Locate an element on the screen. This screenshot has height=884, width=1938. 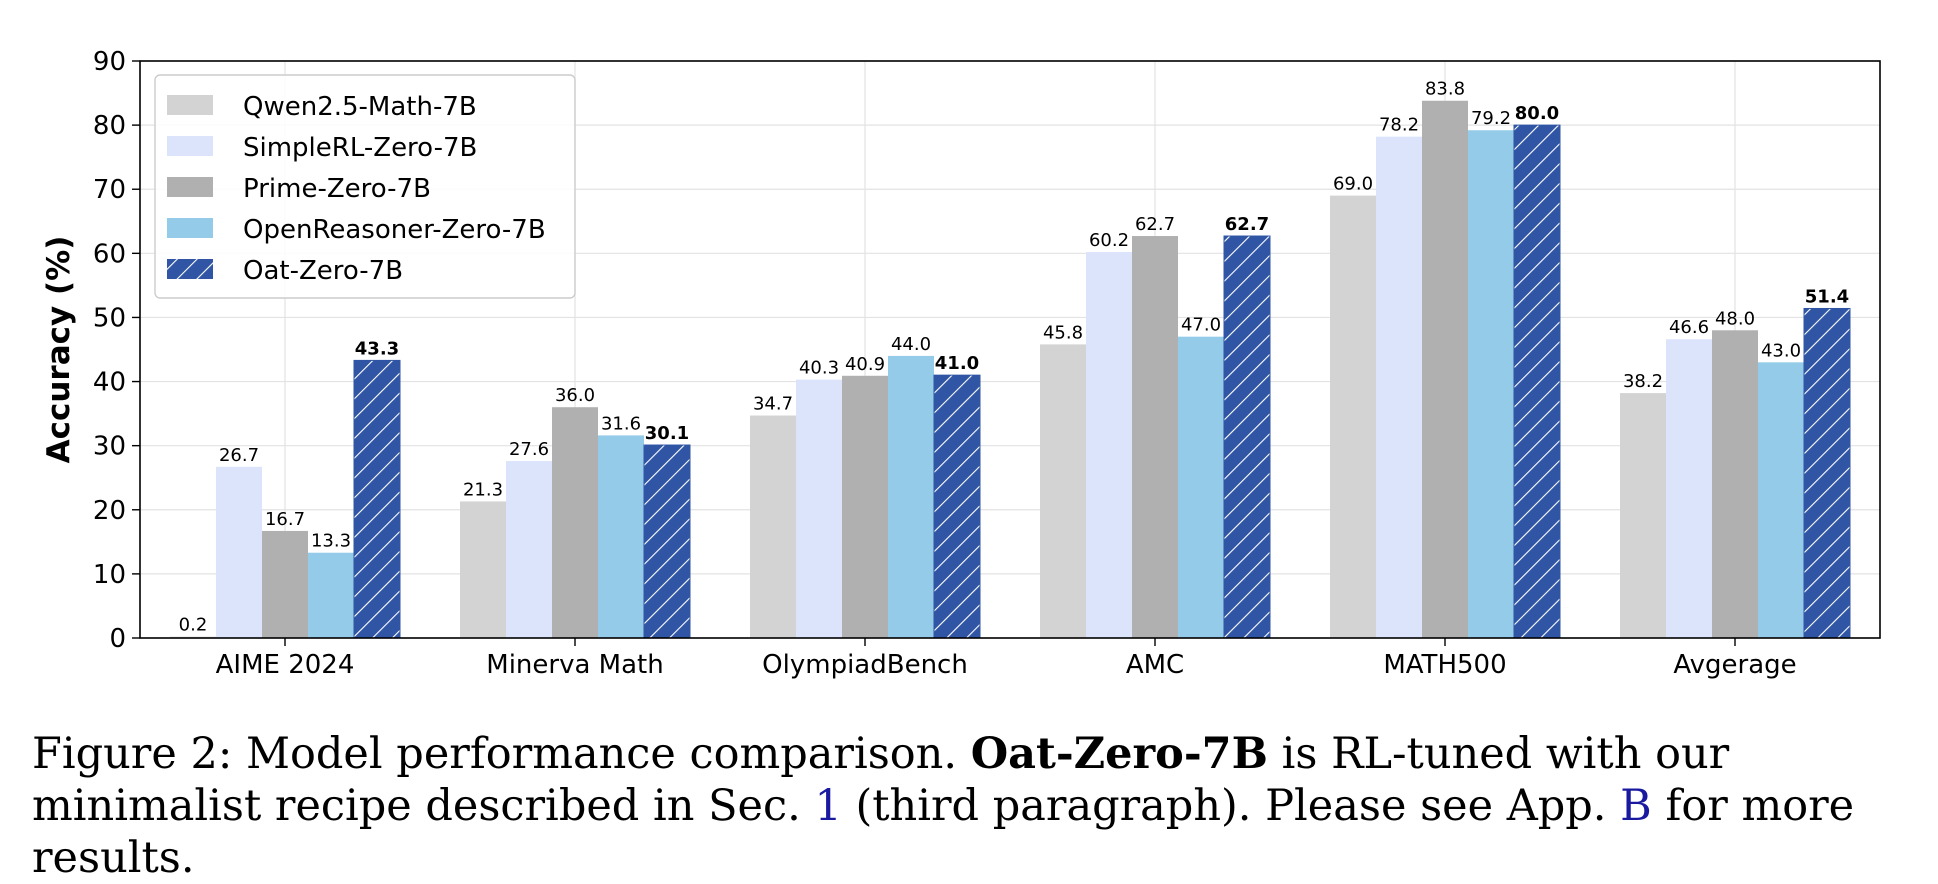
x-tick-label: AMC is located at coordinates (1155, 665).